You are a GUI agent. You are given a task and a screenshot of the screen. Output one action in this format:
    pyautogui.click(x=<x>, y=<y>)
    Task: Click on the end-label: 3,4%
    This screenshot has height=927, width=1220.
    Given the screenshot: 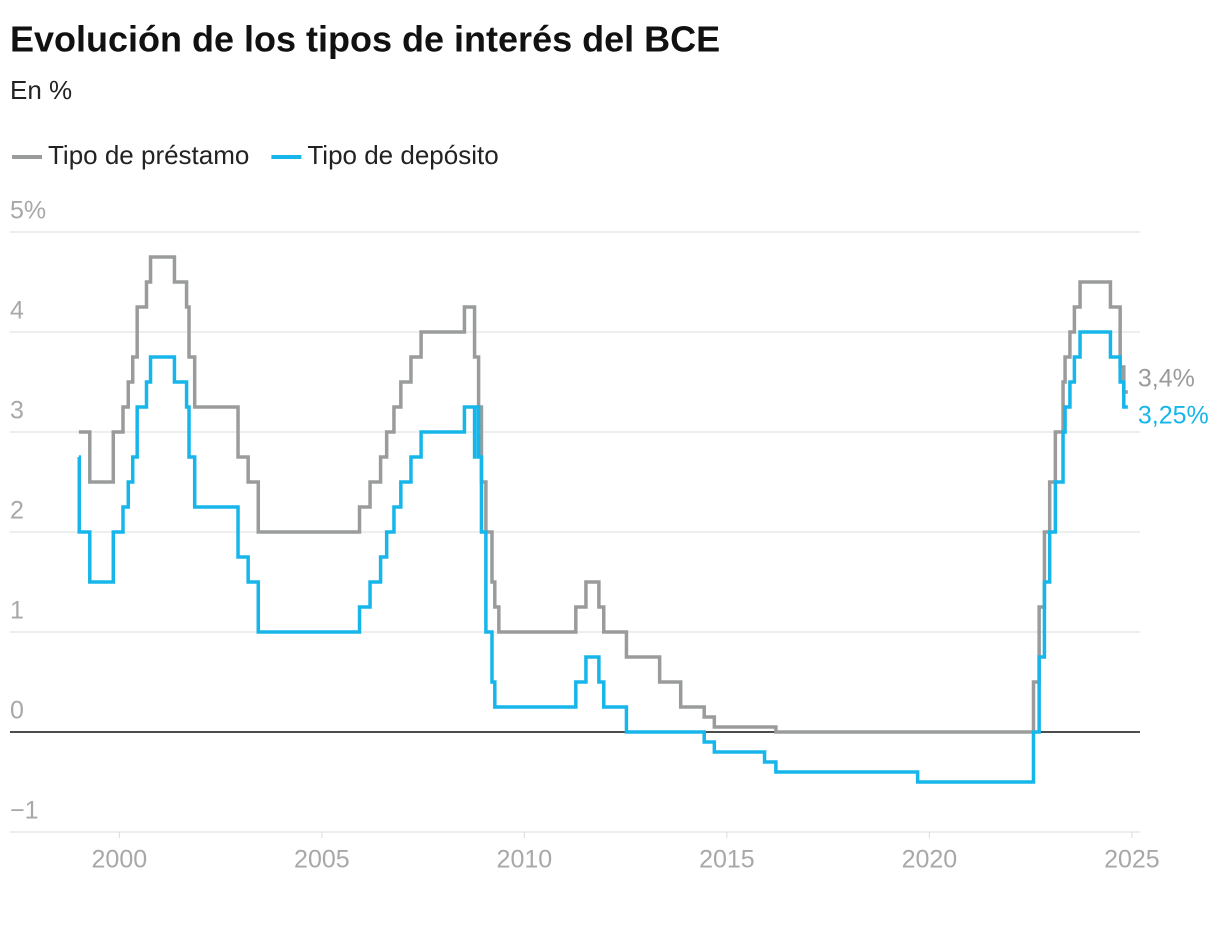 What is the action you would take?
    pyautogui.click(x=1166, y=379)
    